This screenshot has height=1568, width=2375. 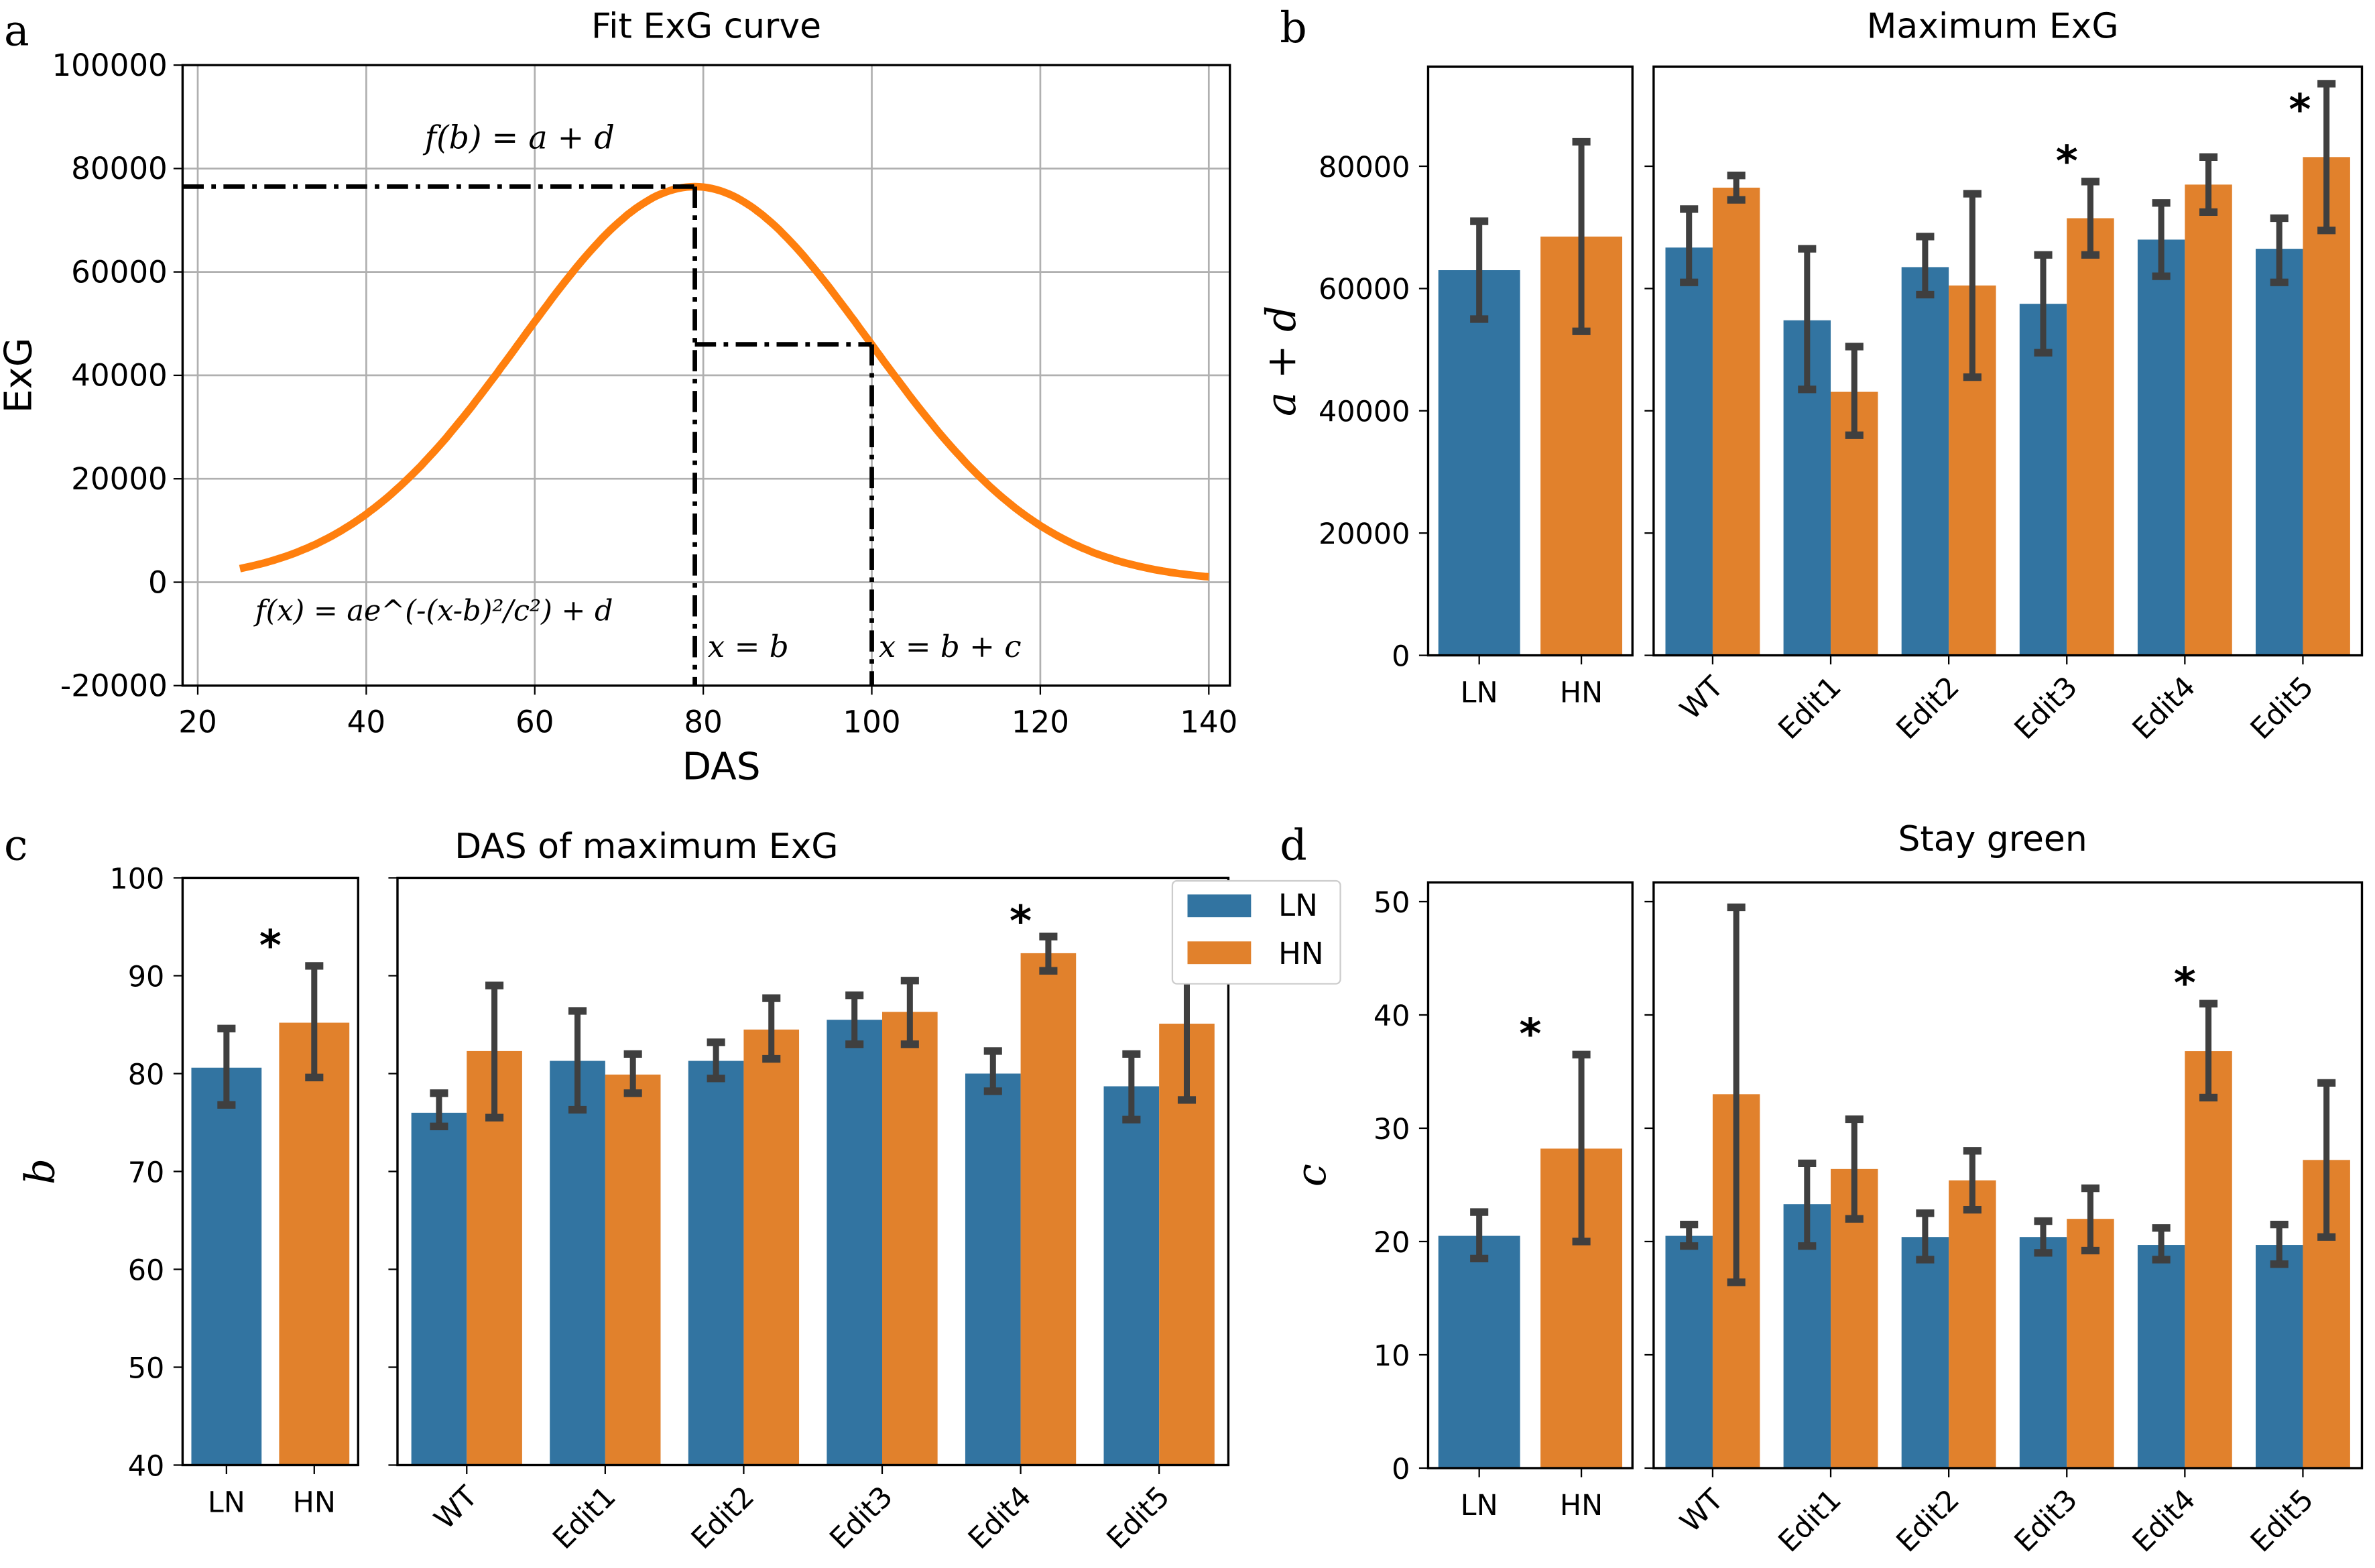 What do you see at coordinates (1208, 722) in the screenshot?
I see `x-tick-label: 140` at bounding box center [1208, 722].